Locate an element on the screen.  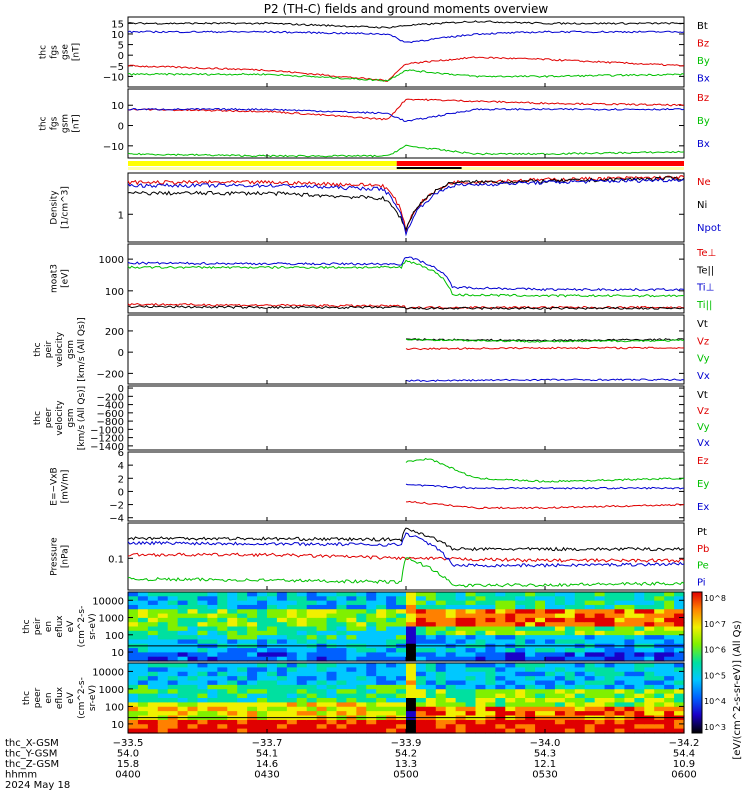
y-axis-label: gsm is located at coordinates (71, 417).